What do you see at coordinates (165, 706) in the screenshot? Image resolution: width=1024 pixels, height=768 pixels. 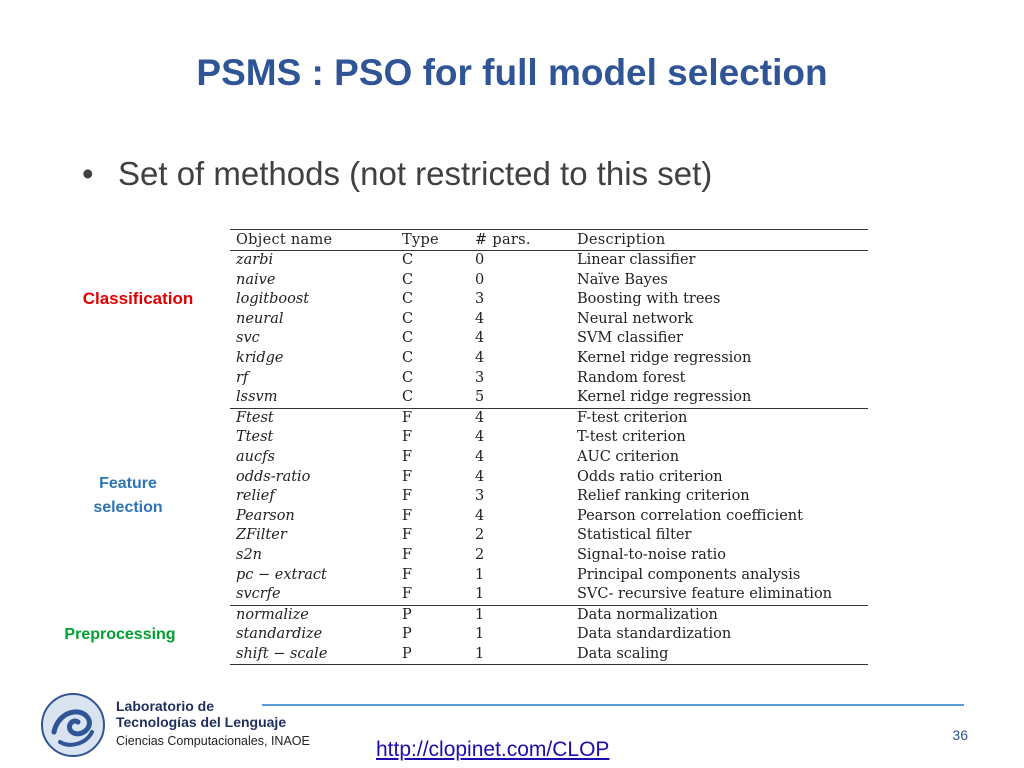 I see `lab-name-line1: Laboratorio de` at bounding box center [165, 706].